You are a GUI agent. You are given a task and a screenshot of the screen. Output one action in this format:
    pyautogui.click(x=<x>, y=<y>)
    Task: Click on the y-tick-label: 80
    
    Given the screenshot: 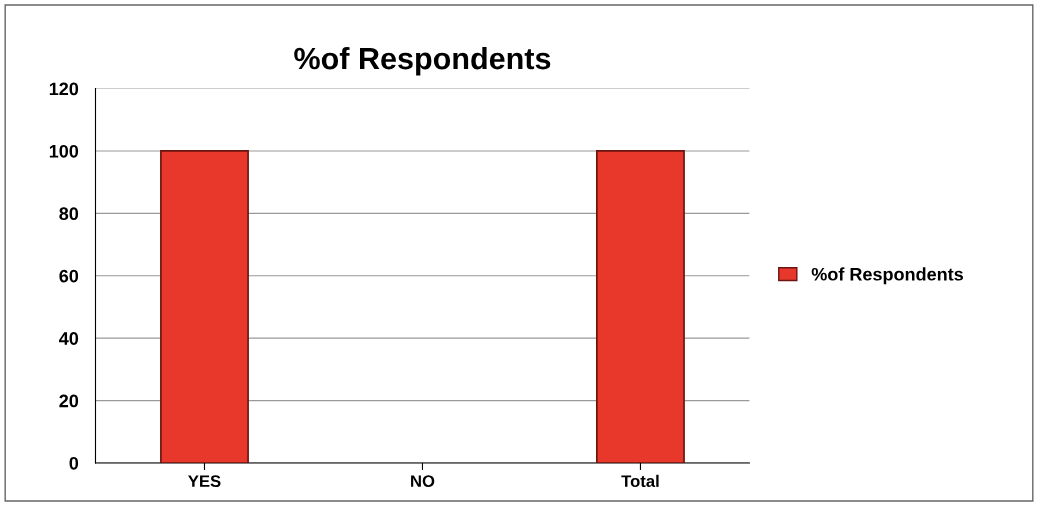 What is the action you would take?
    pyautogui.click(x=69, y=214)
    